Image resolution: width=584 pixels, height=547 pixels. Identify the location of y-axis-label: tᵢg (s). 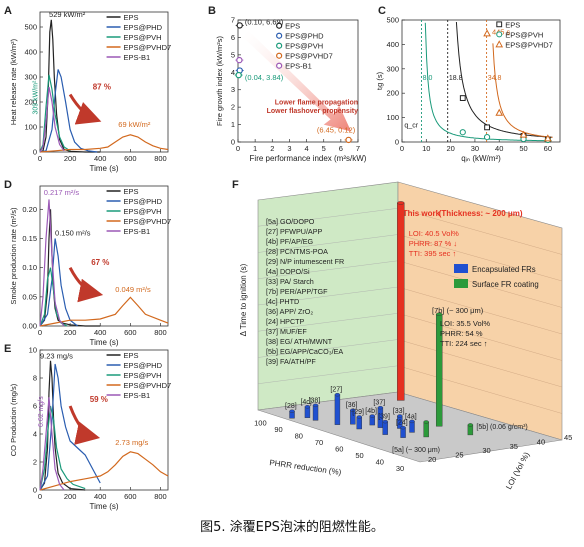
(379, 80).